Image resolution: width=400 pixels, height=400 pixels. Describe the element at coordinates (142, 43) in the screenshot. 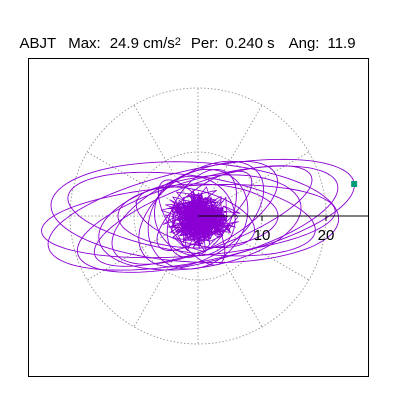

I see `max-value: 24.9 cm/s` at that location.